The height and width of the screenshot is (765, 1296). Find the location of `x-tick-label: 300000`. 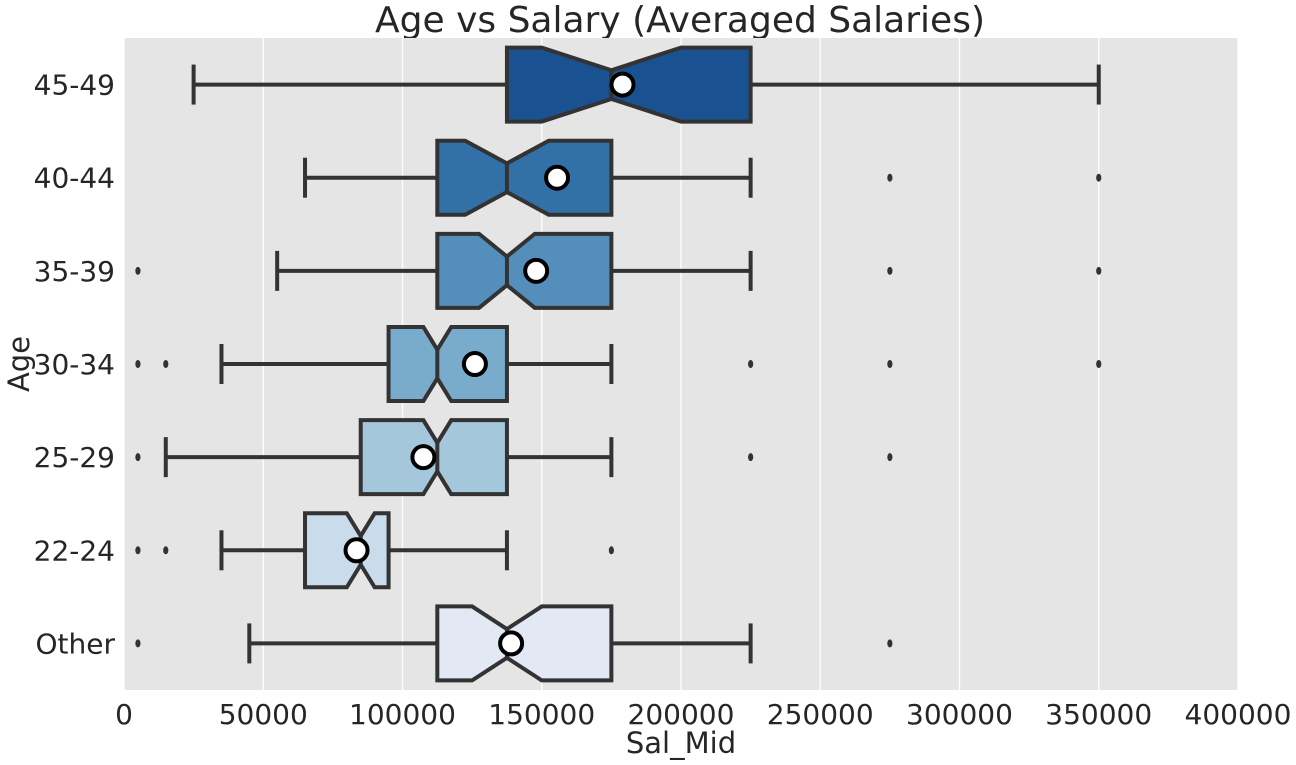

x-tick-label: 300000 is located at coordinates (959, 714).